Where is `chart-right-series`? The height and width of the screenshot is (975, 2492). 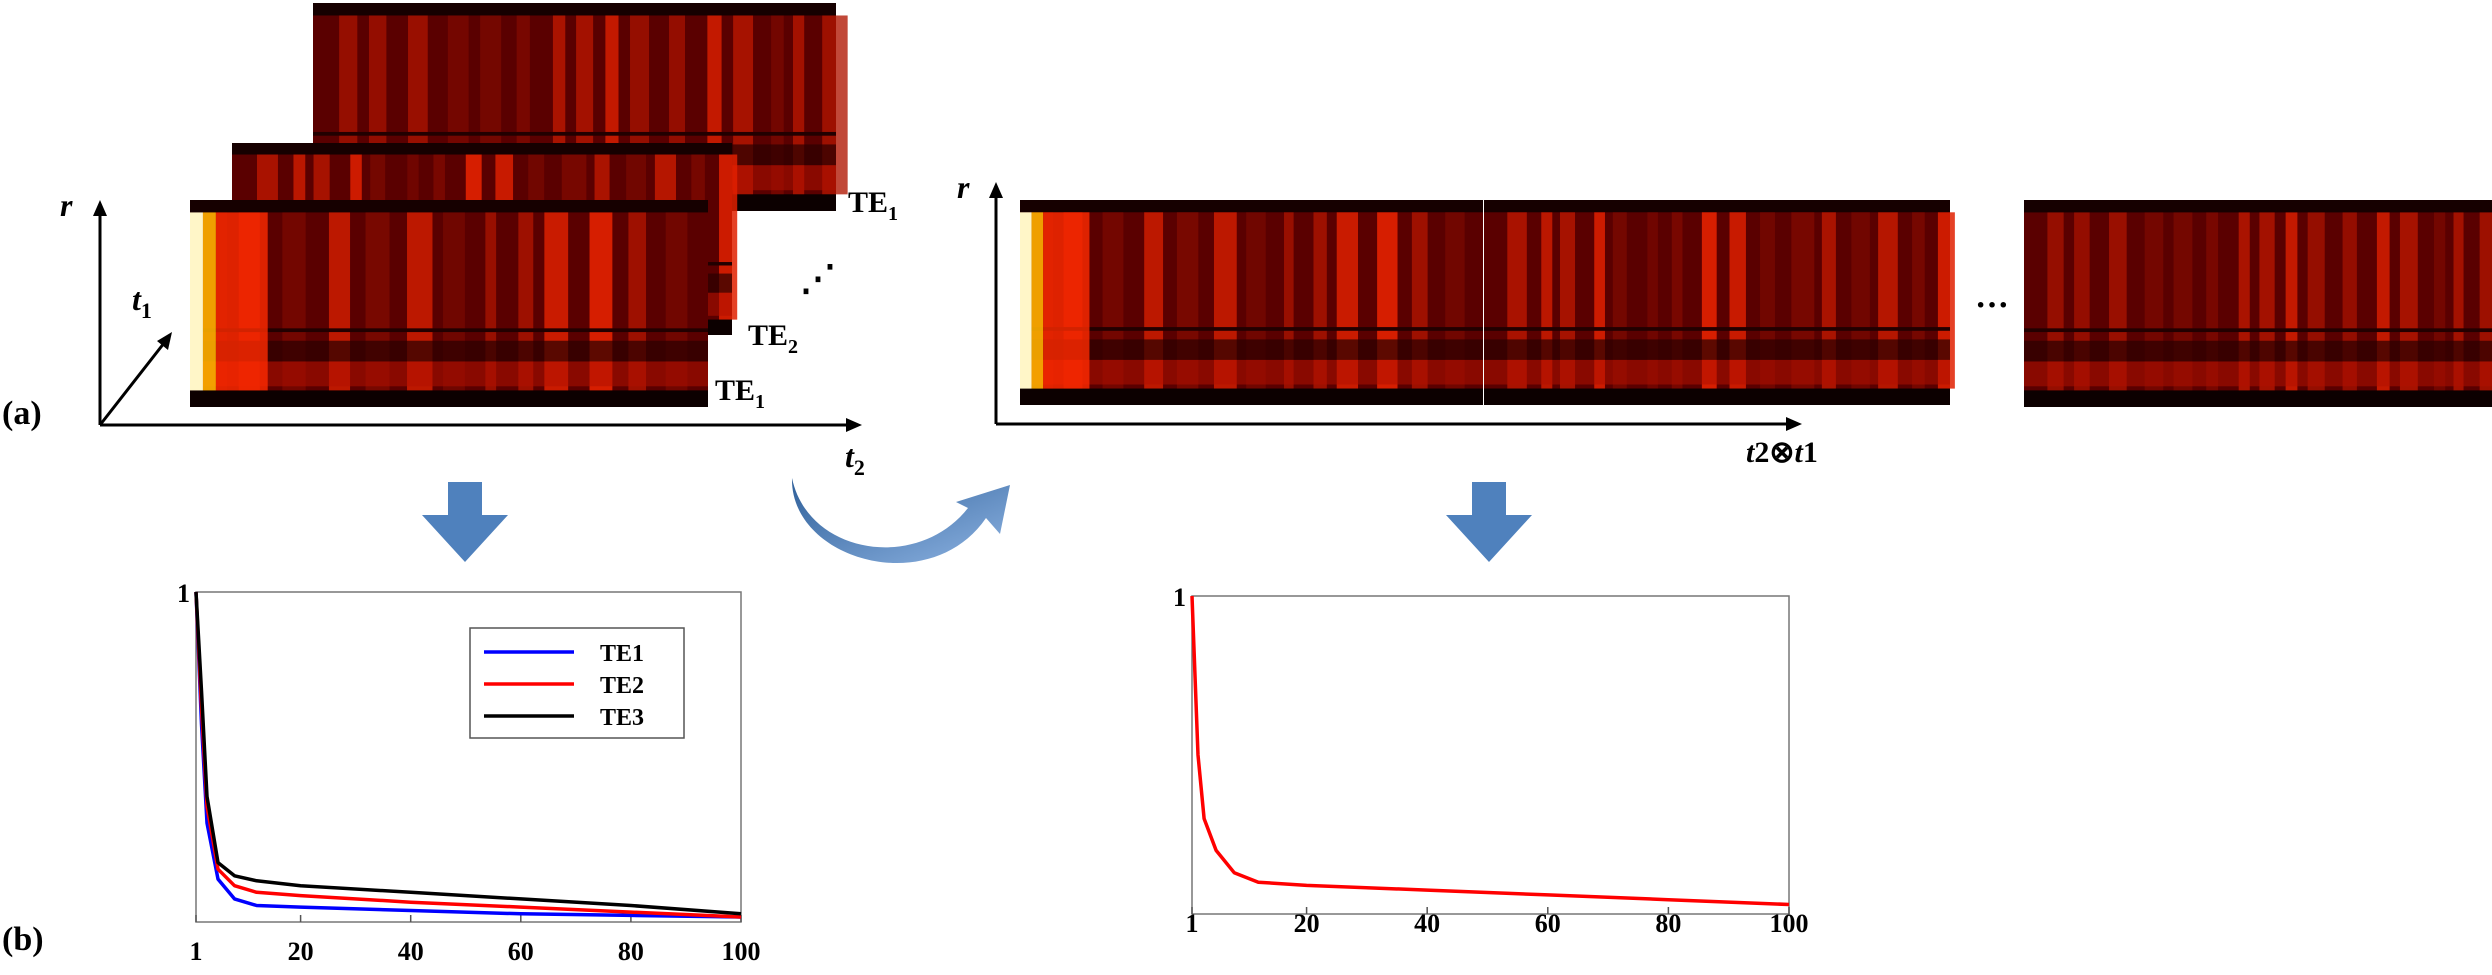
chart-right-series is located at coordinates (1490, 751).